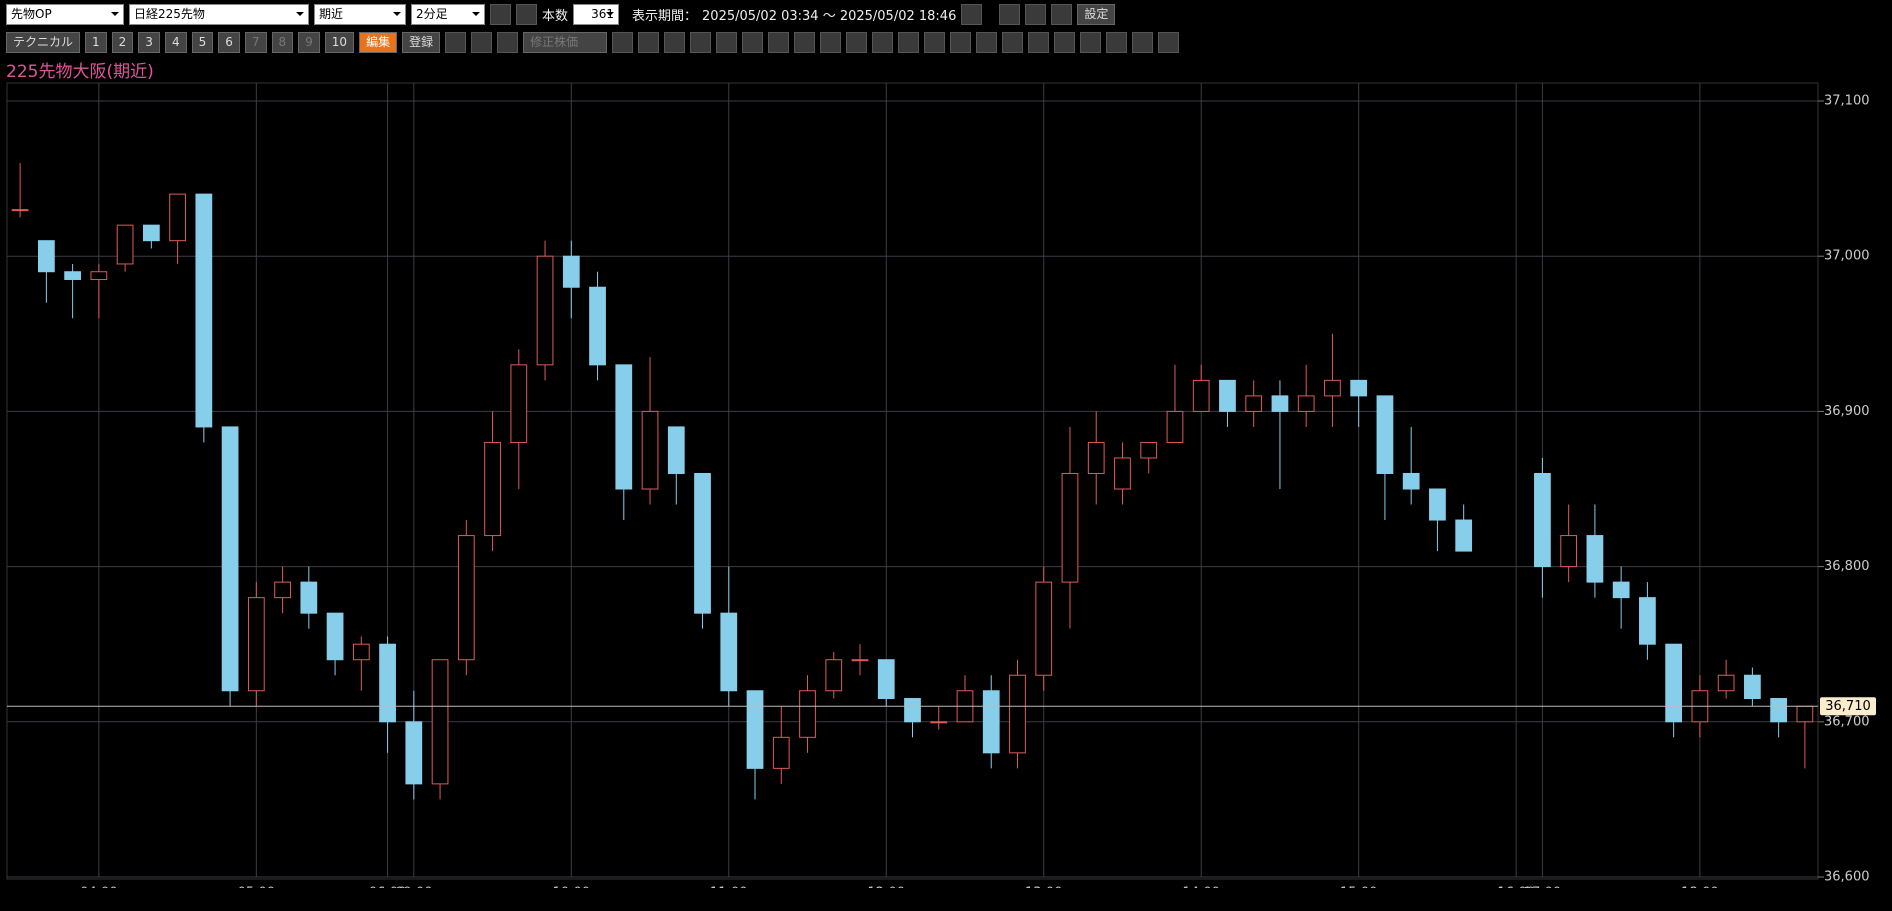 The image size is (1892, 911). Describe the element at coordinates (829, 16) in the screenshot. I see `period: 2025/05/02 03:34 ～ 2025/05/02 18:46` at that location.